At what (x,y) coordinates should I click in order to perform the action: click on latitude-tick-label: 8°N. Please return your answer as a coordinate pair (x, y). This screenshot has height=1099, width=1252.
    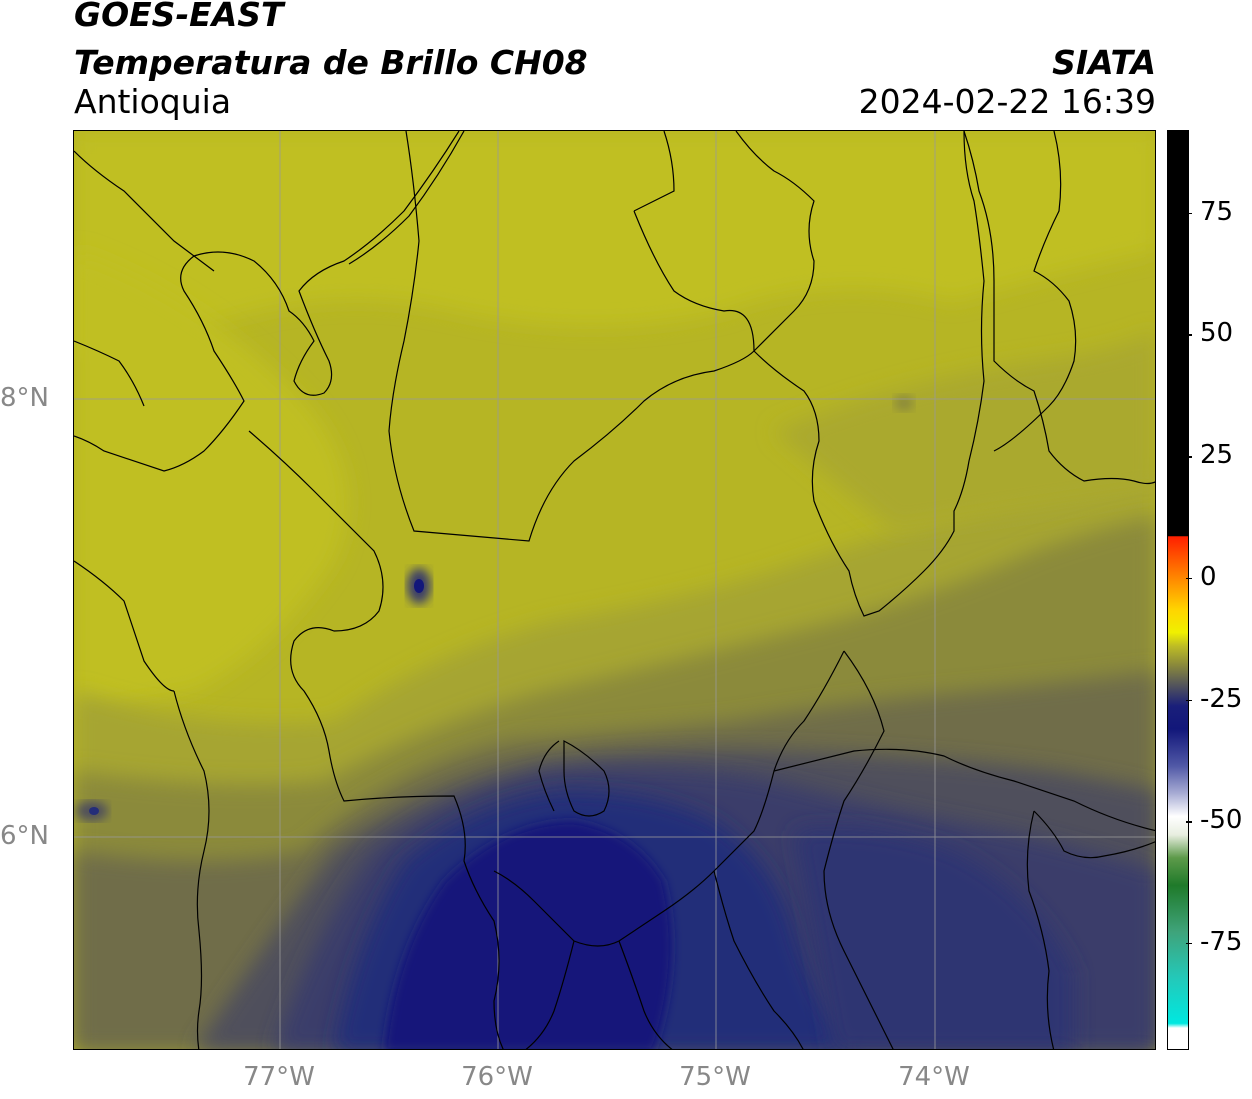
    Looking at the image, I should click on (24, 398).